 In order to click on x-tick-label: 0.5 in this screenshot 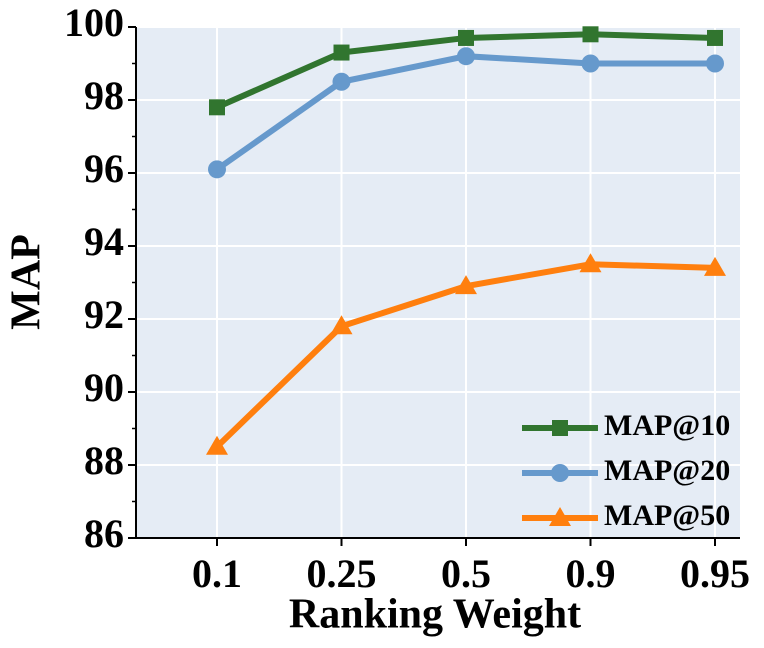, I will do `click(466, 573)`.